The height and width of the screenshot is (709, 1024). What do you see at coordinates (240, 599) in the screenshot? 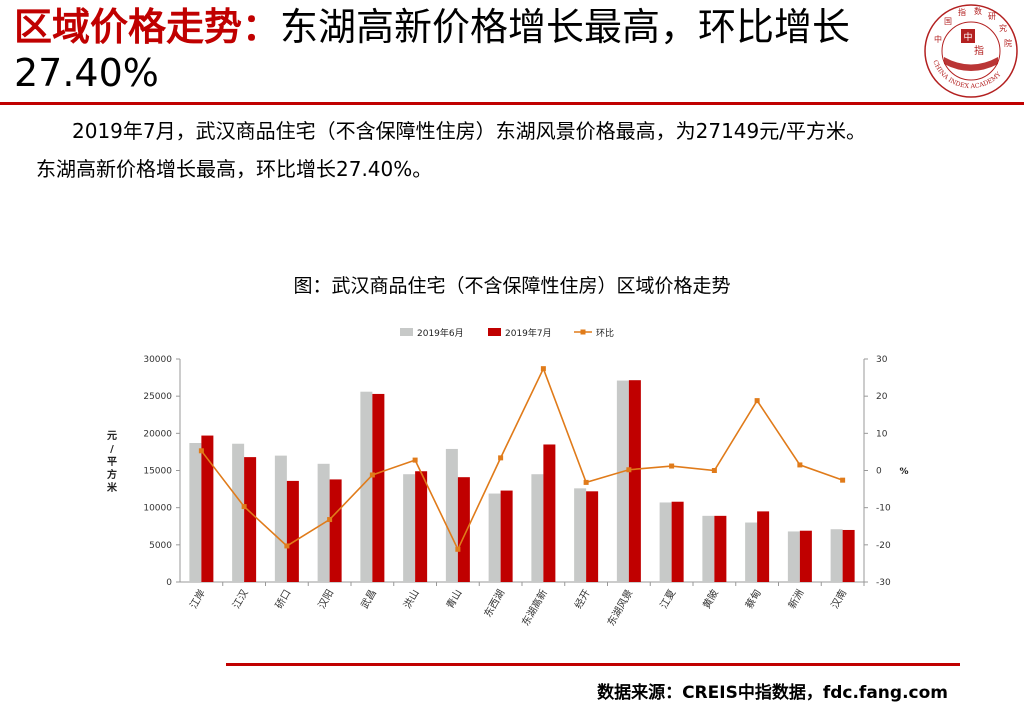
I see `x-category-label: 江汉` at bounding box center [240, 599].